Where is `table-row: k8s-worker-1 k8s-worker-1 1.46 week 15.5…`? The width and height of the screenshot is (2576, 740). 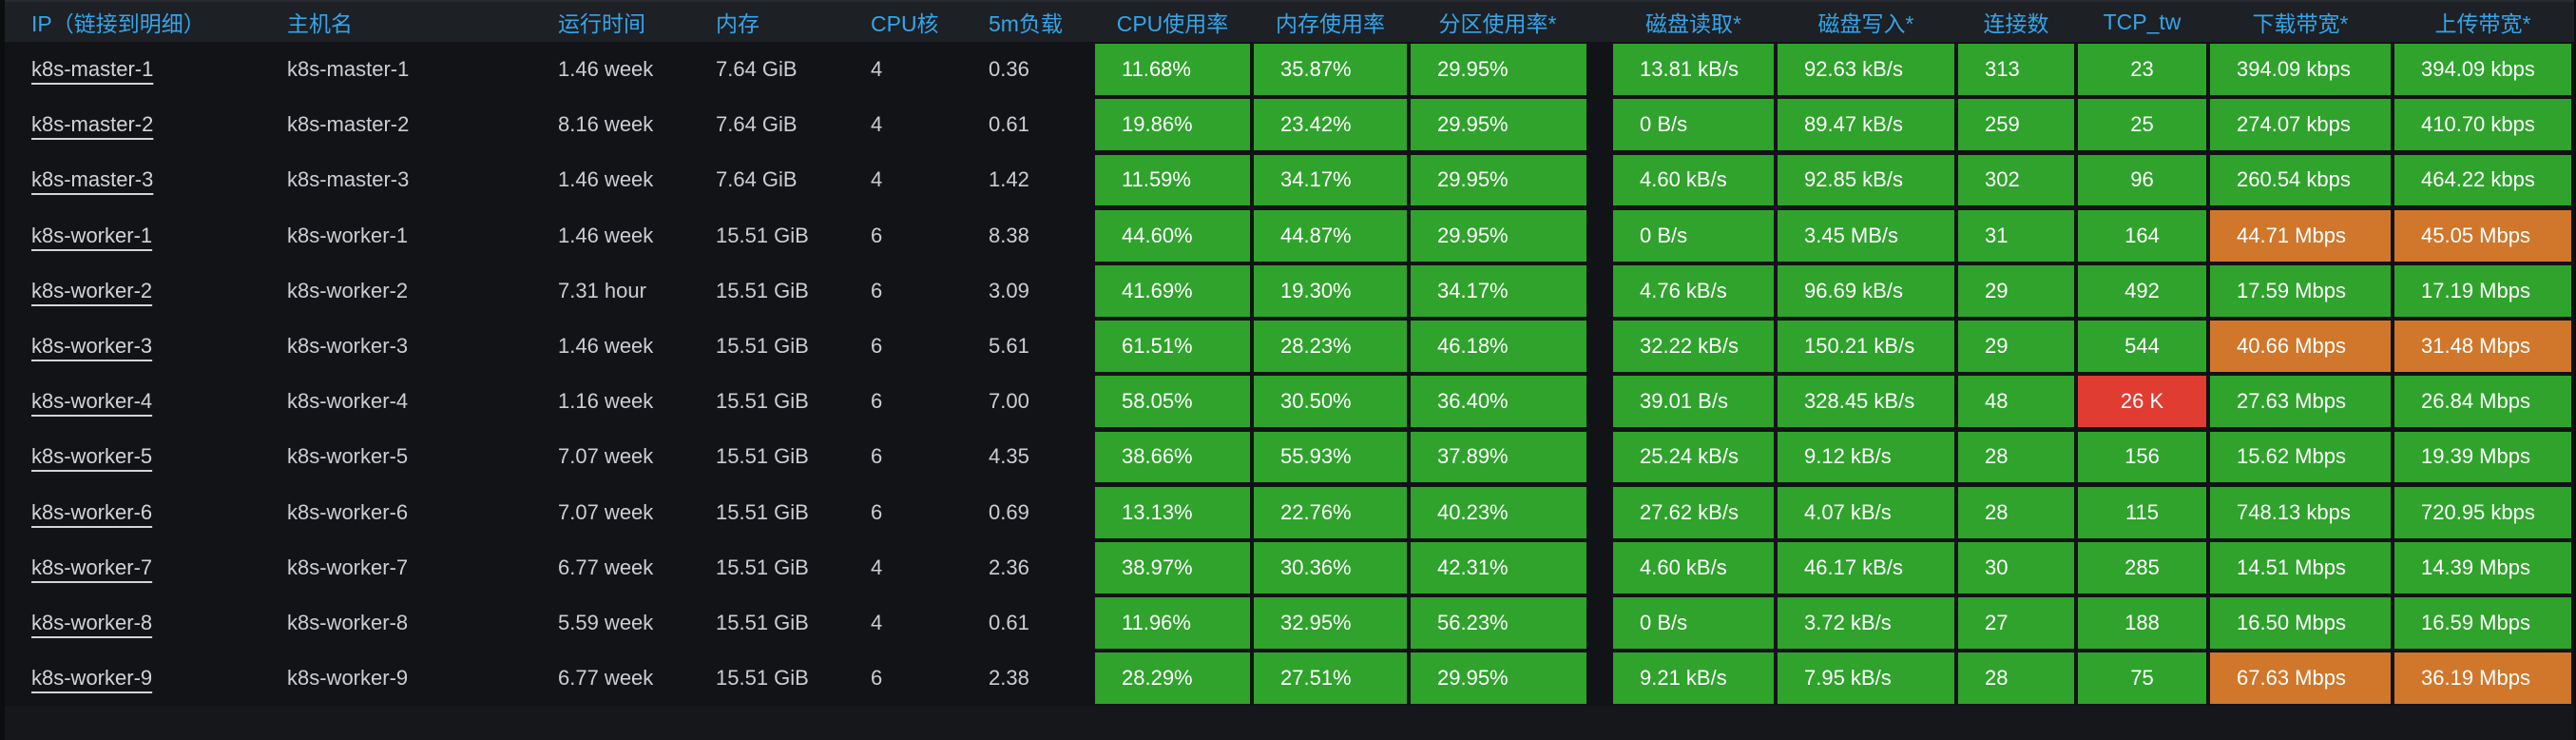
table-row: k8s-worker-1 k8s-worker-1 1.46 week 15.5… is located at coordinates (1289, 235).